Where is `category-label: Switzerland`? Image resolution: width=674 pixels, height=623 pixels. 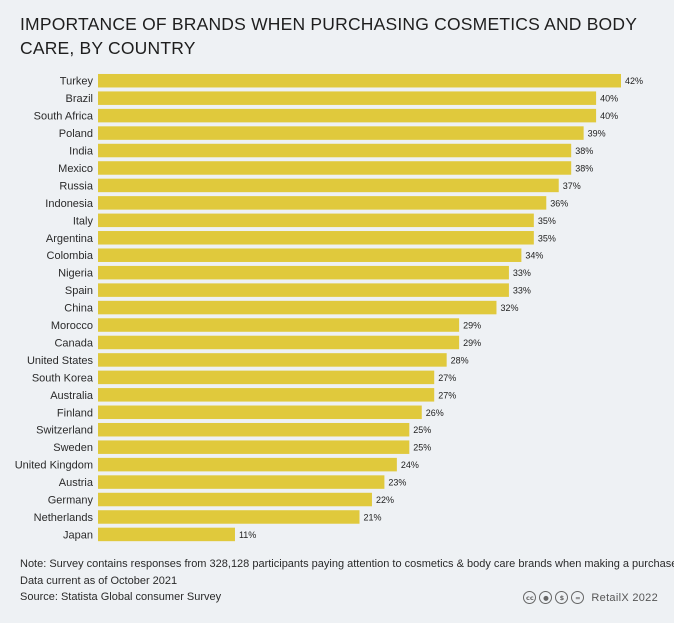 category-label: Switzerland is located at coordinates (64, 431).